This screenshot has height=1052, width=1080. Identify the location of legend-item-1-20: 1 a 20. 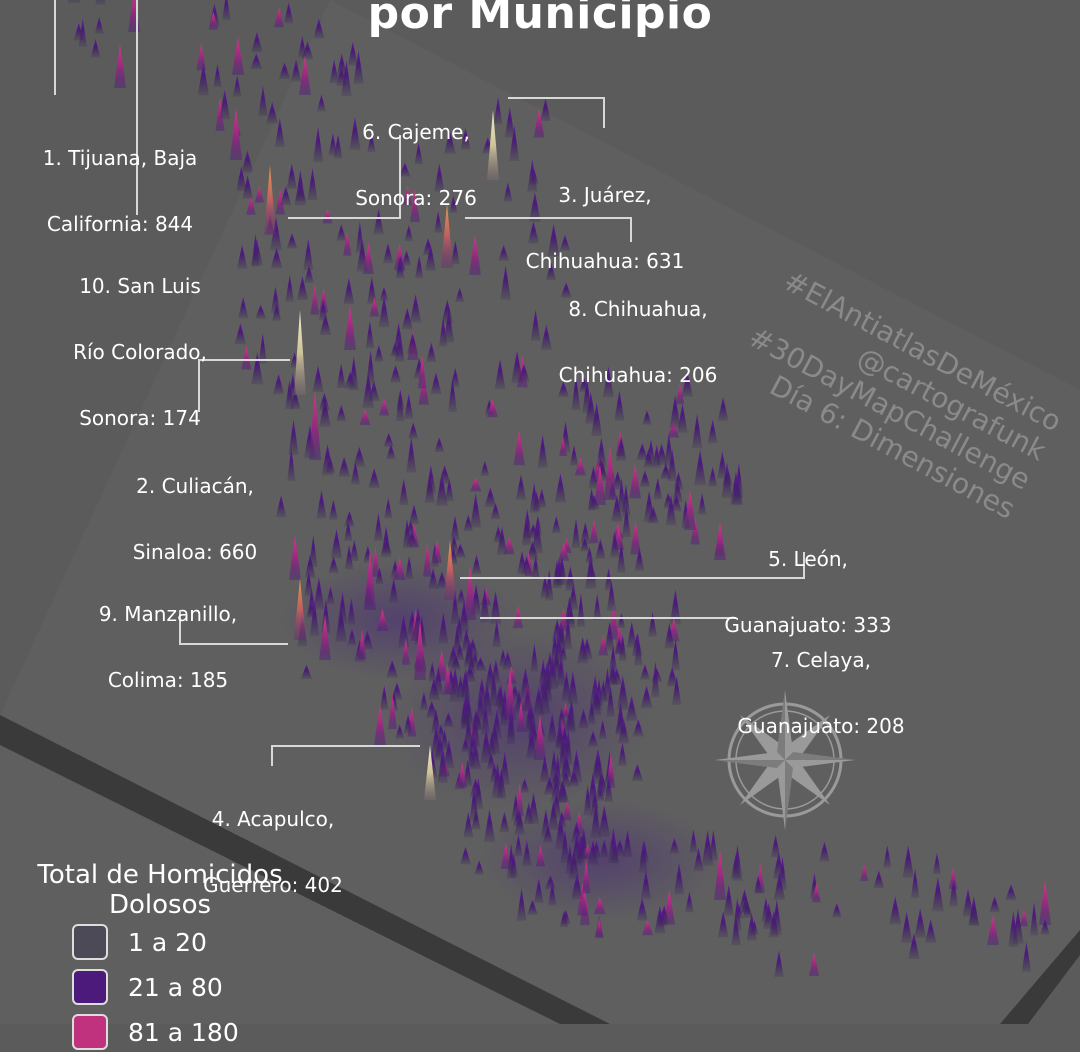
(139, 942).